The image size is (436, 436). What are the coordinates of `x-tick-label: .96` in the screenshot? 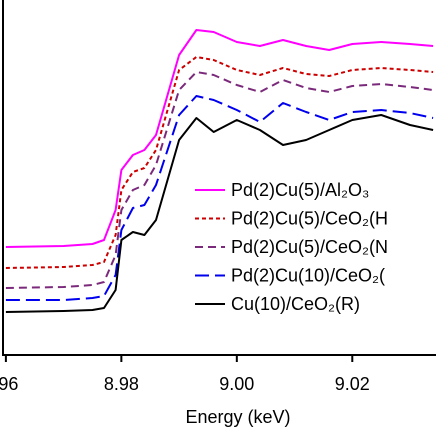 It's located at (9, 384).